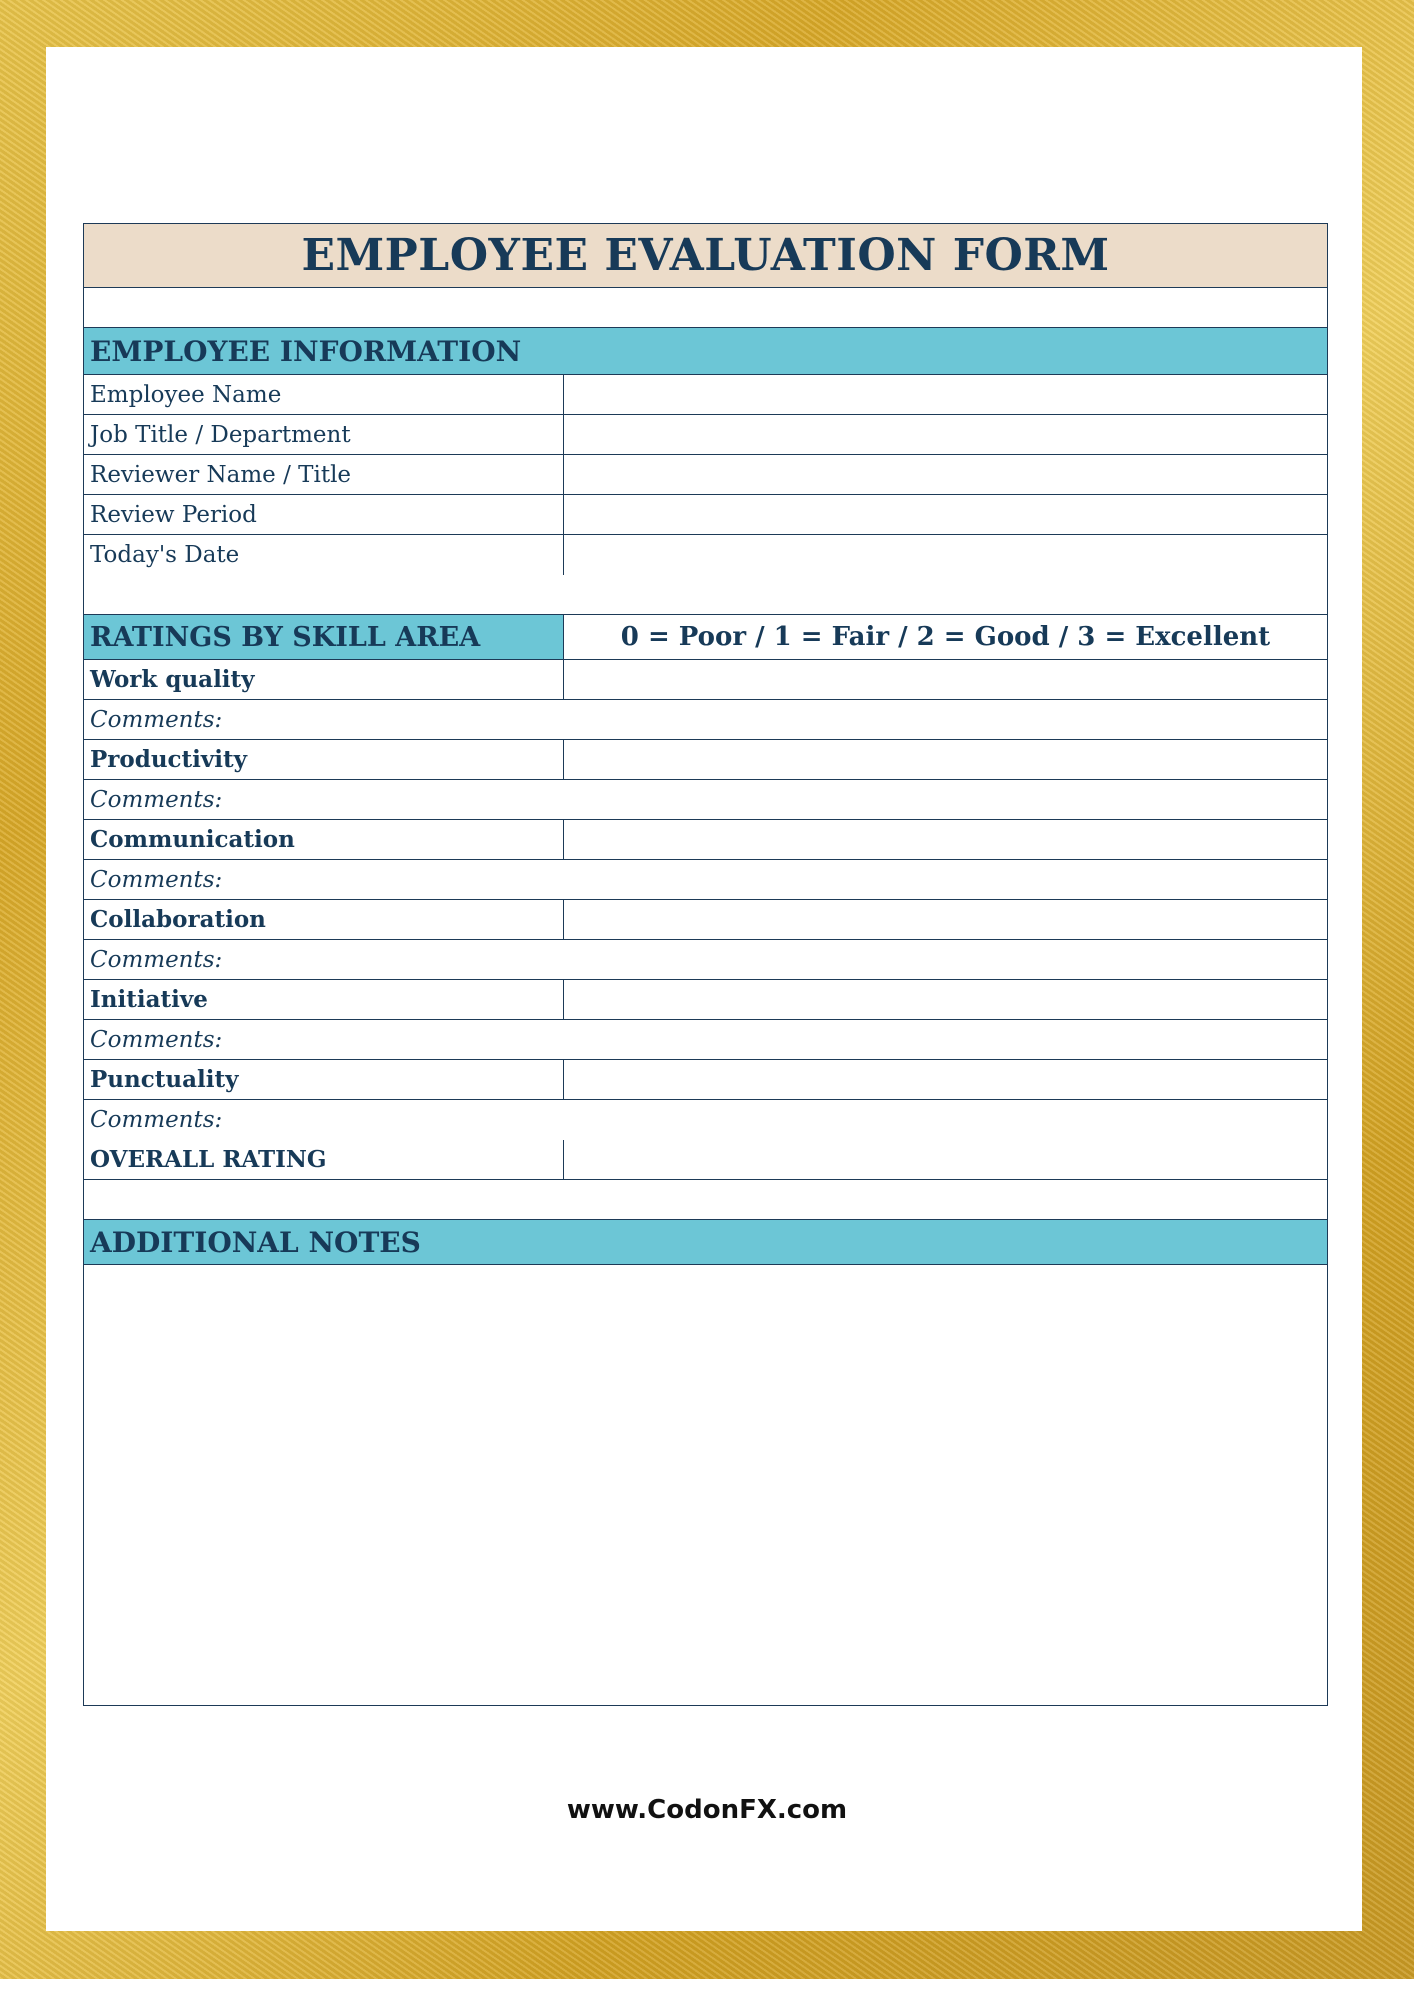 This screenshot has width=1414, height=2000. I want to click on ratings-header: RATINGS BY SKILL AREA, so click(324, 637).